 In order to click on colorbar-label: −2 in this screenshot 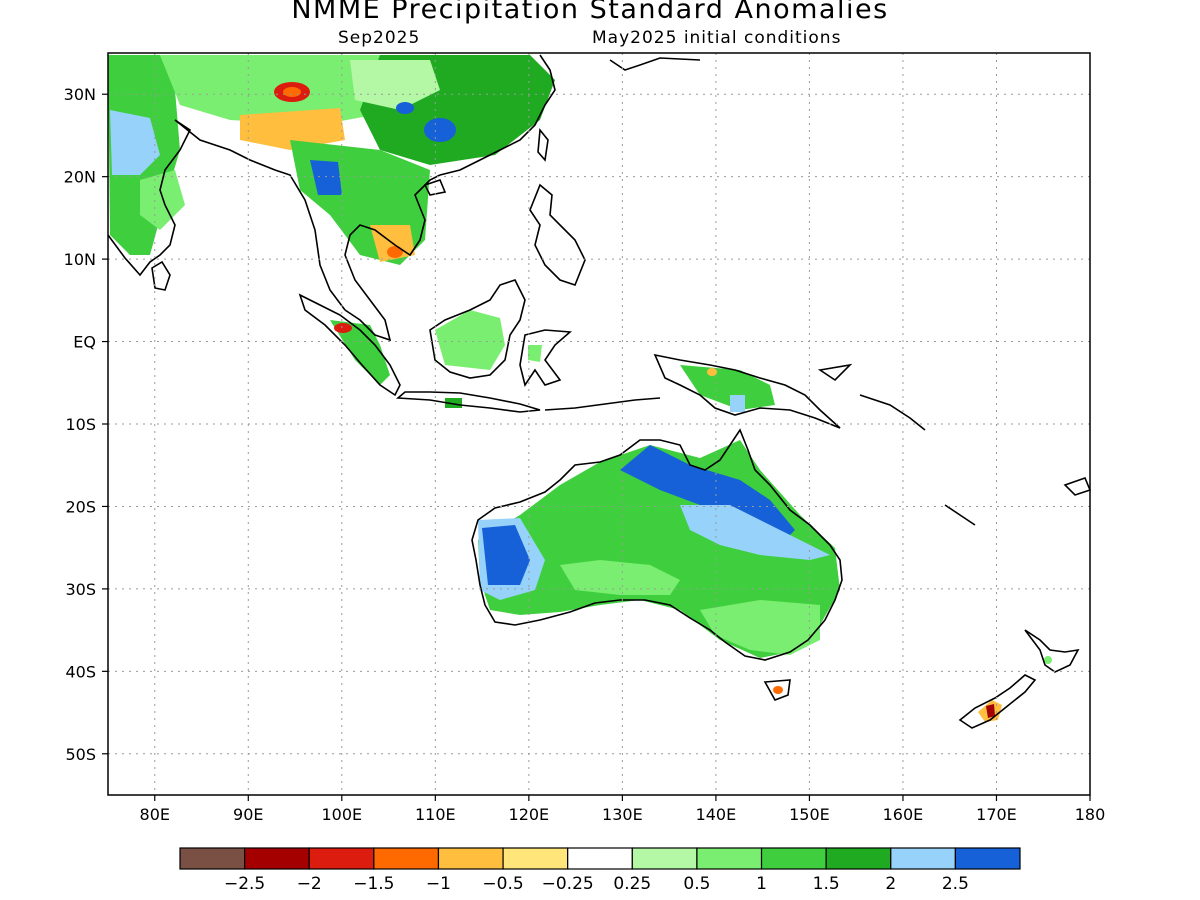, I will do `click(309, 884)`.